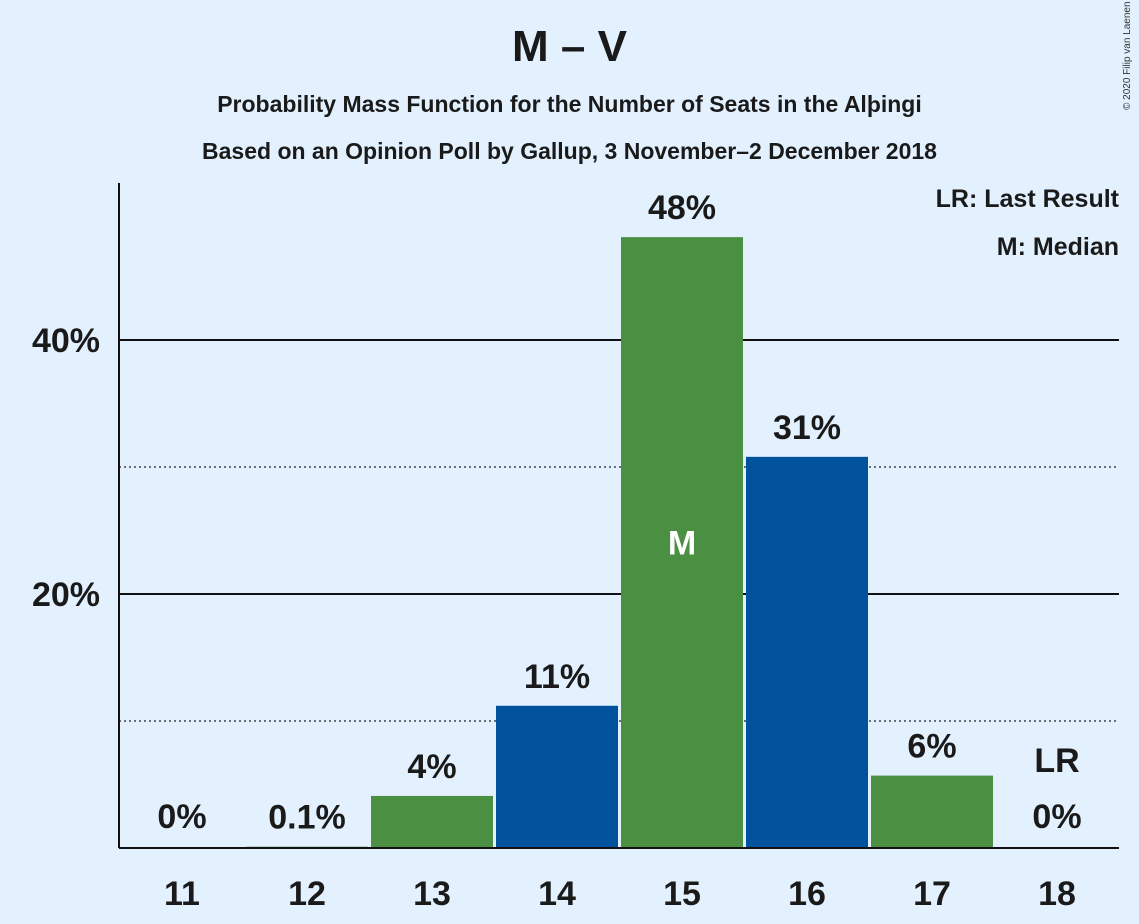  I want to click on y-tick-label-20: 20%, so click(66, 595).